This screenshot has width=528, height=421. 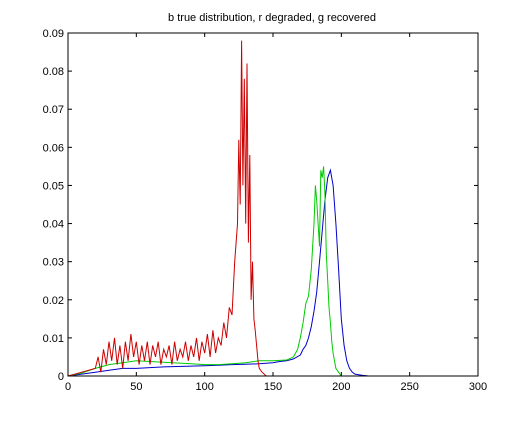 What do you see at coordinates (53, 263) in the screenshot?
I see `y-tick-label: 0.03` at bounding box center [53, 263].